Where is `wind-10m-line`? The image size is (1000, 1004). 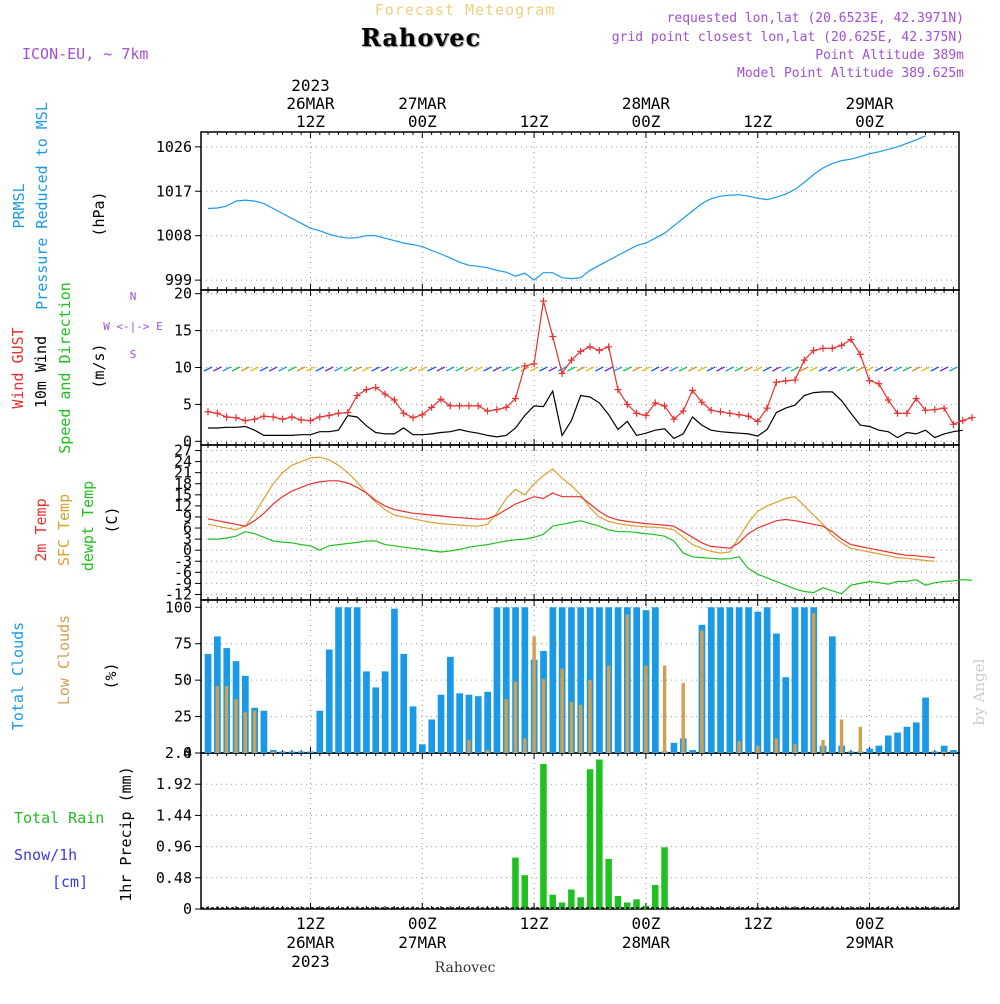
wind-10m-line is located at coordinates (585, 414).